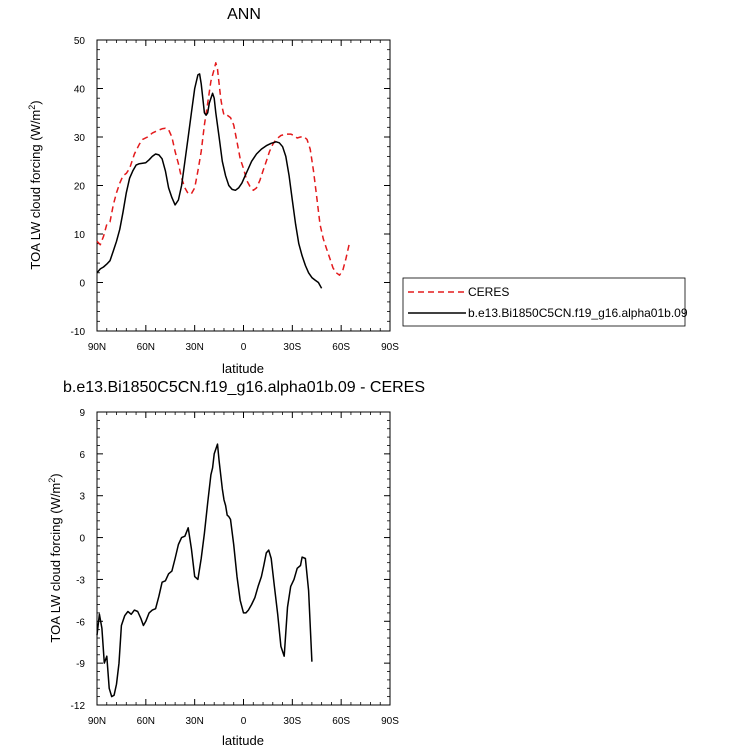 Image resolution: width=733 pixels, height=752 pixels. Describe the element at coordinates (80, 622) in the screenshot. I see `panel-bottom-y-tick-label: -6` at that location.